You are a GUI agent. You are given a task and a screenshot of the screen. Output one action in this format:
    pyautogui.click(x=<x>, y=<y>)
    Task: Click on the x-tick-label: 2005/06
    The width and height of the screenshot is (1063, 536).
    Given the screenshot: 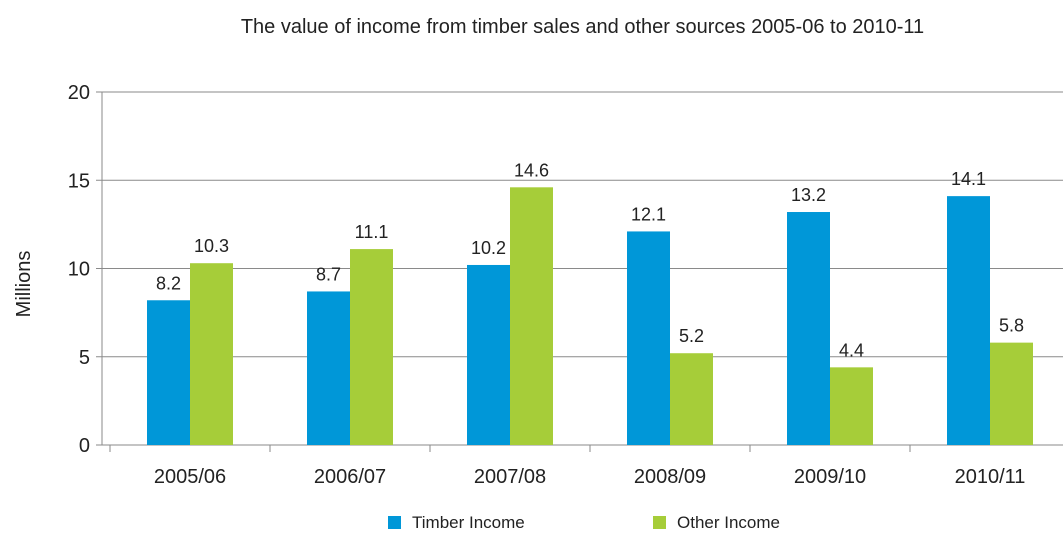 What is the action you would take?
    pyautogui.click(x=190, y=477)
    